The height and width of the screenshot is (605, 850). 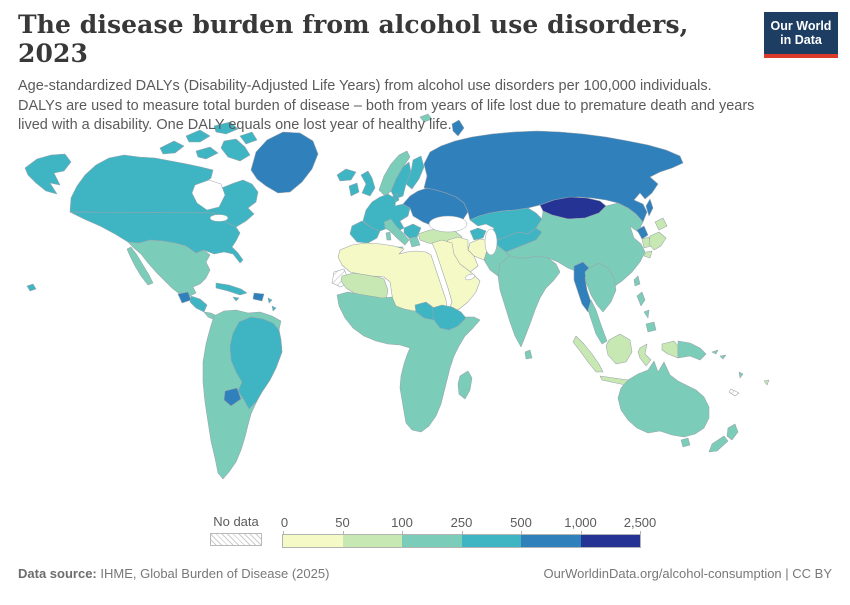 I want to click on region-cuba, so click(x=231, y=289).